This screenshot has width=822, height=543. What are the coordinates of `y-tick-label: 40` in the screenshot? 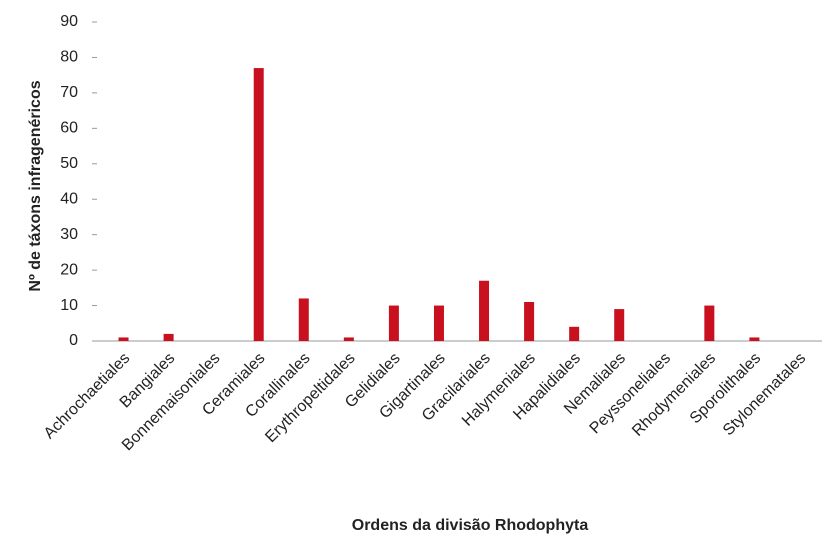 It's located at (69, 198).